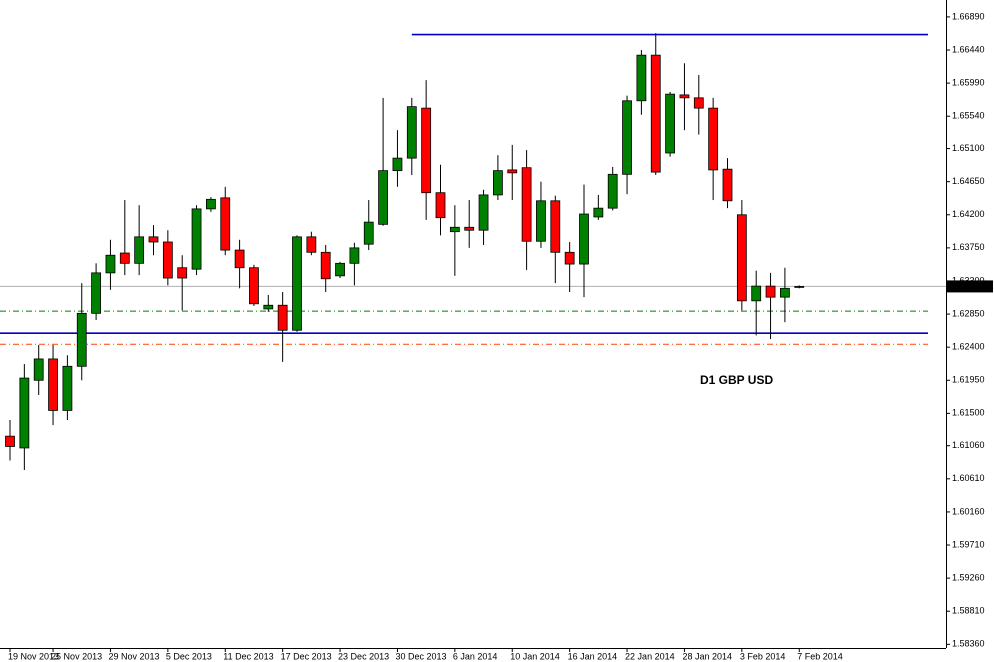  What do you see at coordinates (593, 656) in the screenshot?
I see `x-tick-label: 16 Jan 2014` at bounding box center [593, 656].